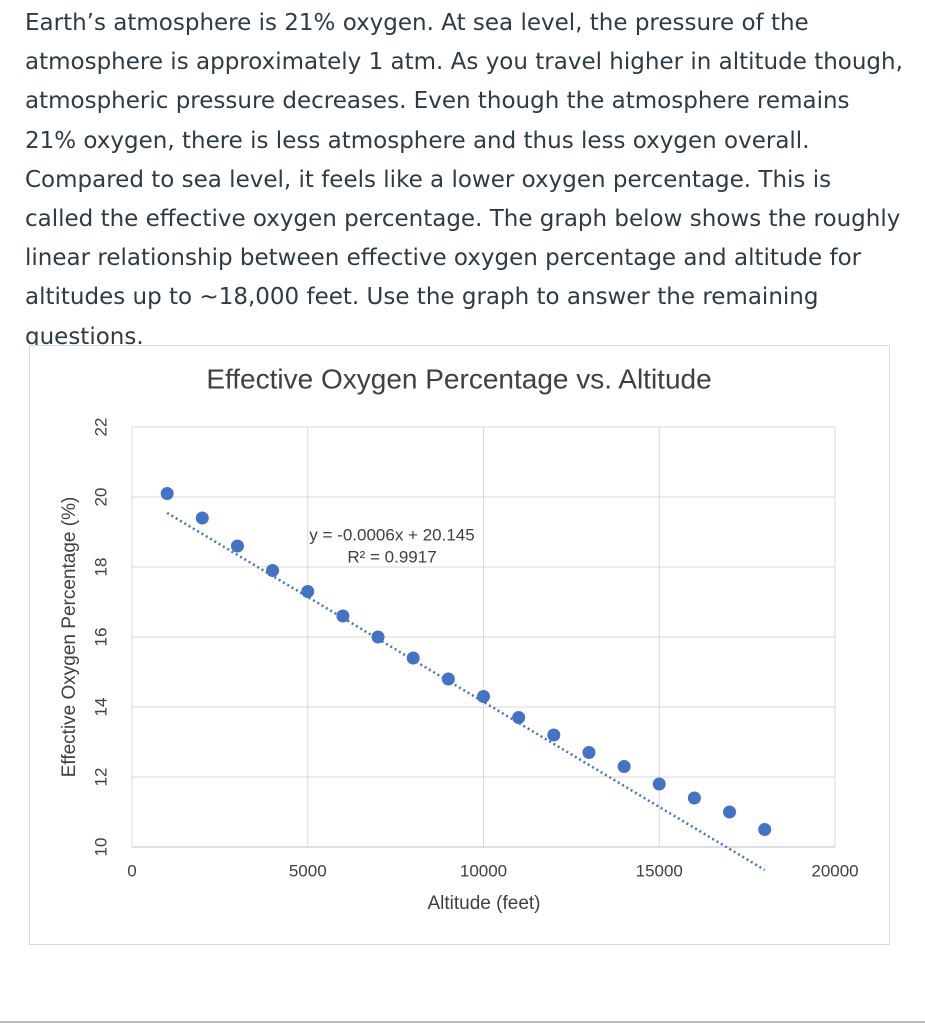  Describe the element at coordinates (391, 534) in the screenshot. I see `trendline-equation: y = -0.0006x + 20.145` at that location.